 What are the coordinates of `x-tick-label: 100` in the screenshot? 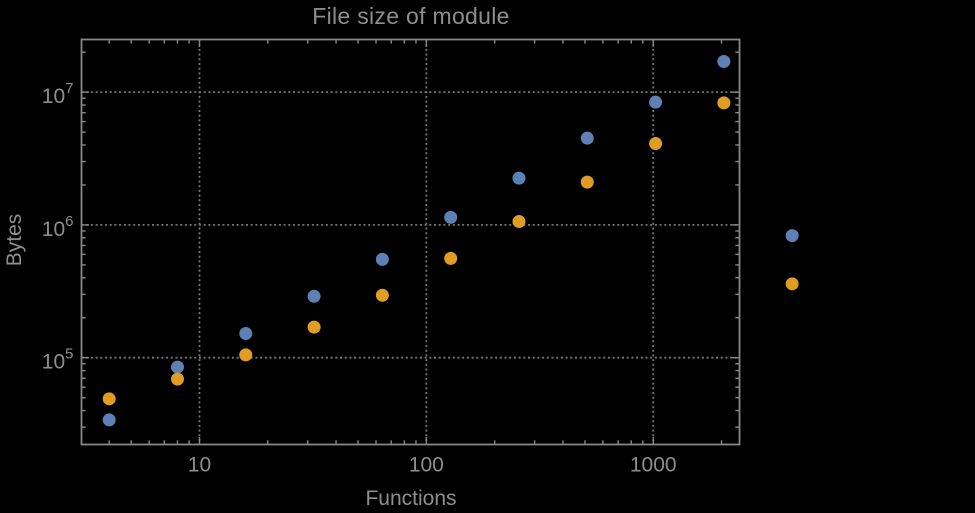 It's located at (426, 465).